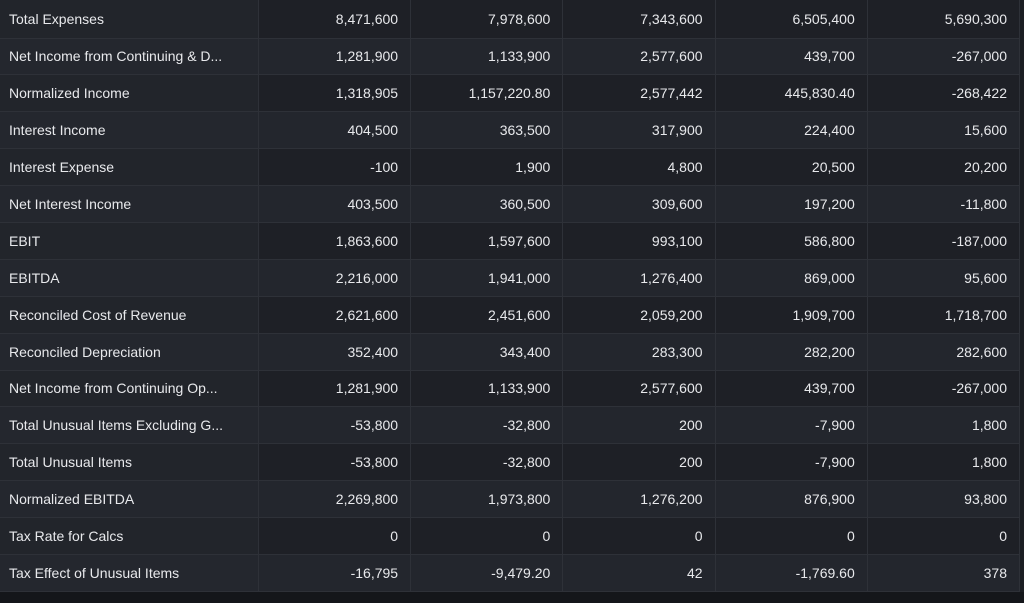 Image resolution: width=1024 pixels, height=603 pixels. What do you see at coordinates (639, 204) in the screenshot?
I see `value-cell: 309,600` at bounding box center [639, 204].